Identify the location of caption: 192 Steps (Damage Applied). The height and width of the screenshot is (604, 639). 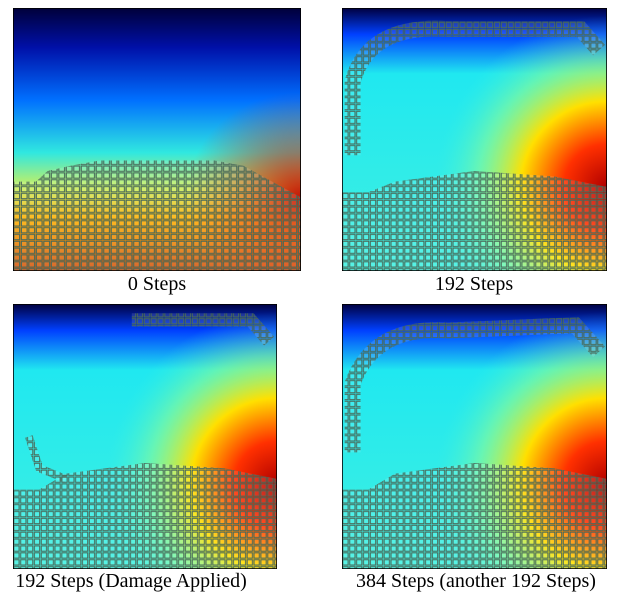
(131, 581).